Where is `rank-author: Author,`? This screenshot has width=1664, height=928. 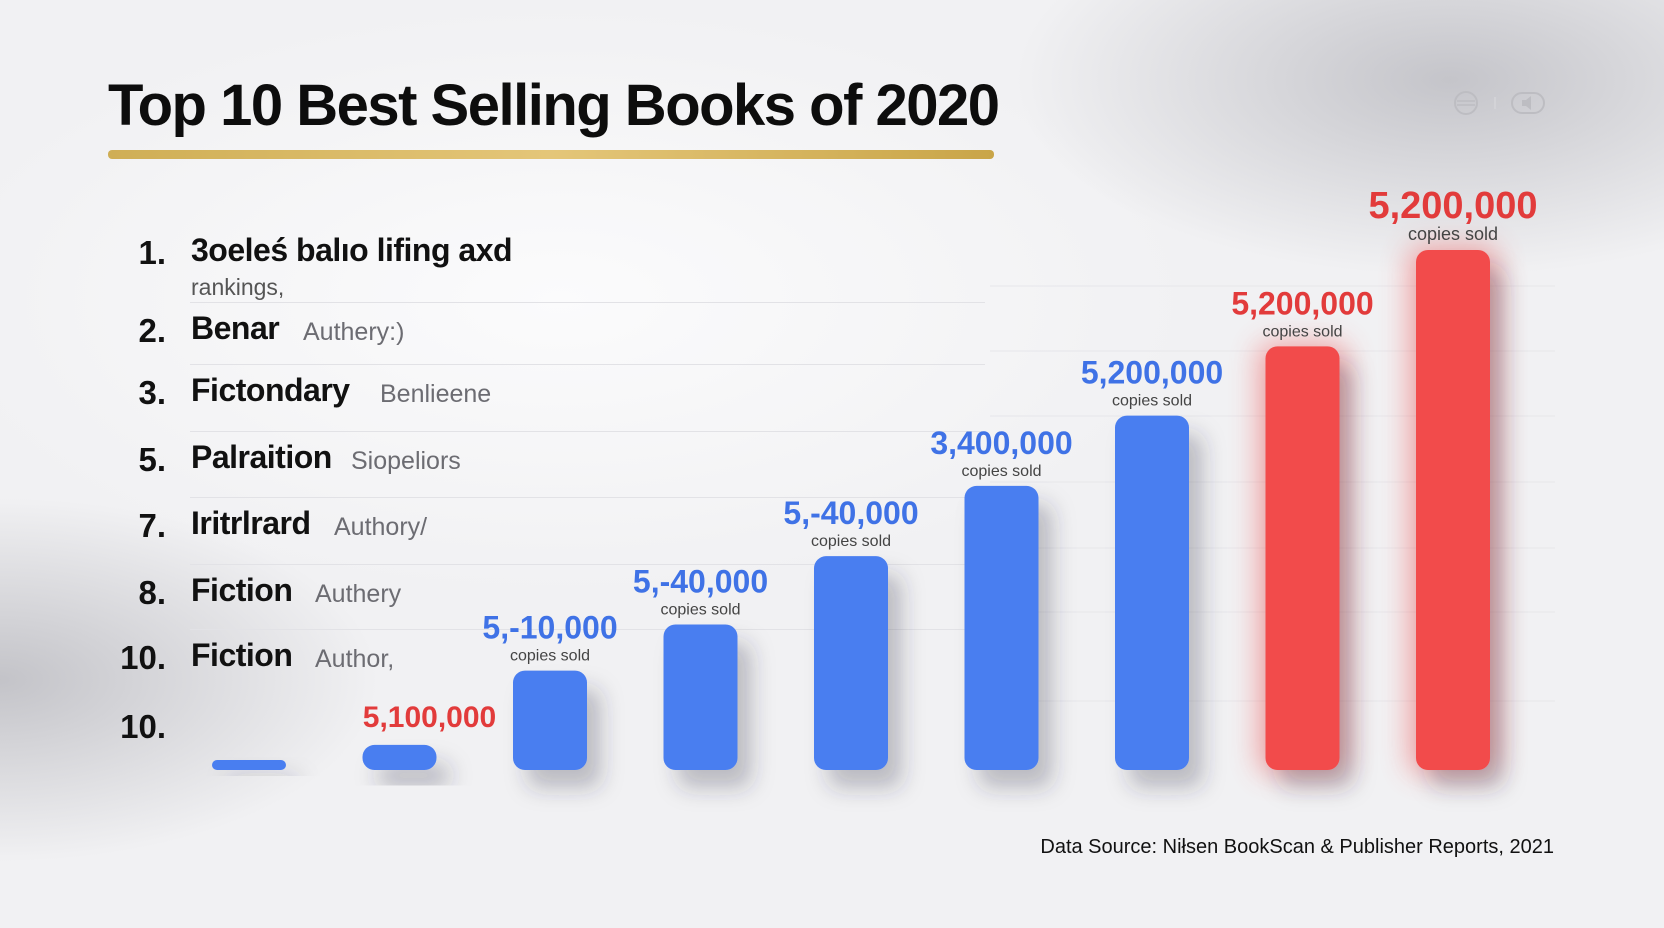
rank-author: Author, is located at coordinates (355, 659).